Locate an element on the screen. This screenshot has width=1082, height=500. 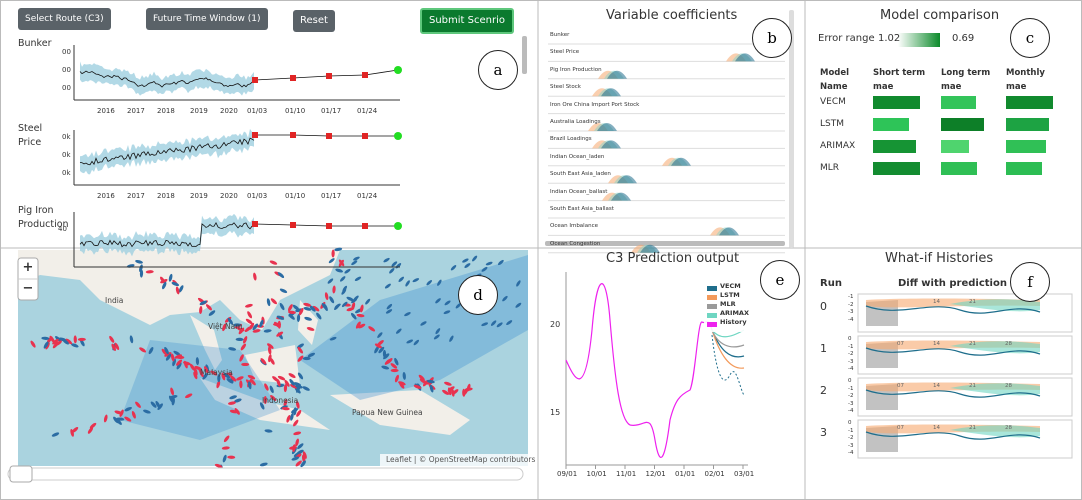
panel-label: b is located at coordinates (772, 38).